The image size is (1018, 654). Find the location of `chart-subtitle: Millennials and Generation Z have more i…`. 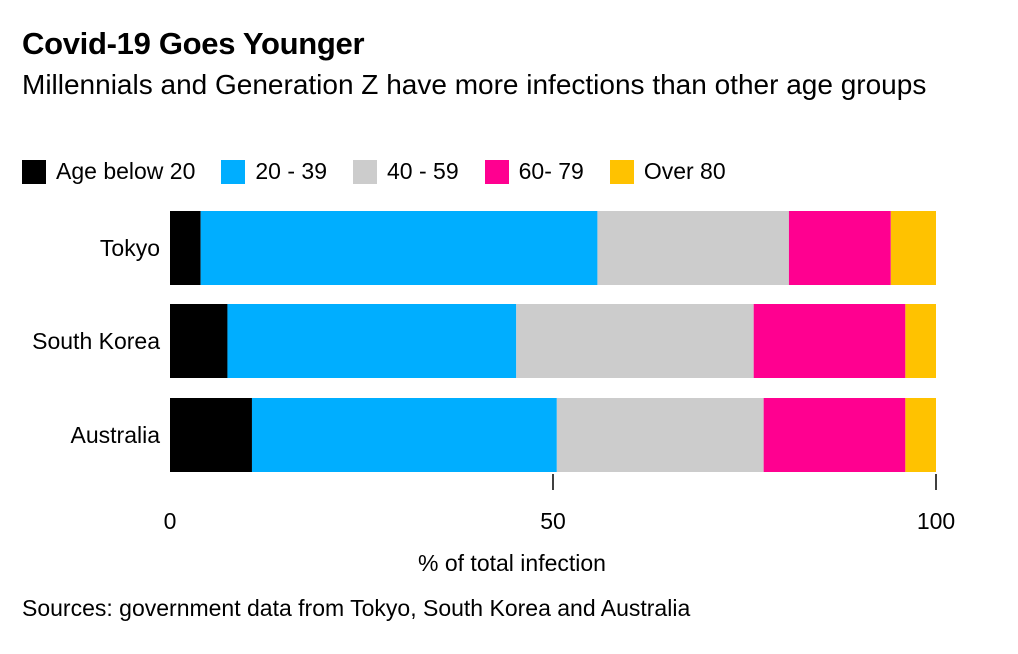

chart-subtitle: Millennials and Generation Z have more i… is located at coordinates (474, 84).